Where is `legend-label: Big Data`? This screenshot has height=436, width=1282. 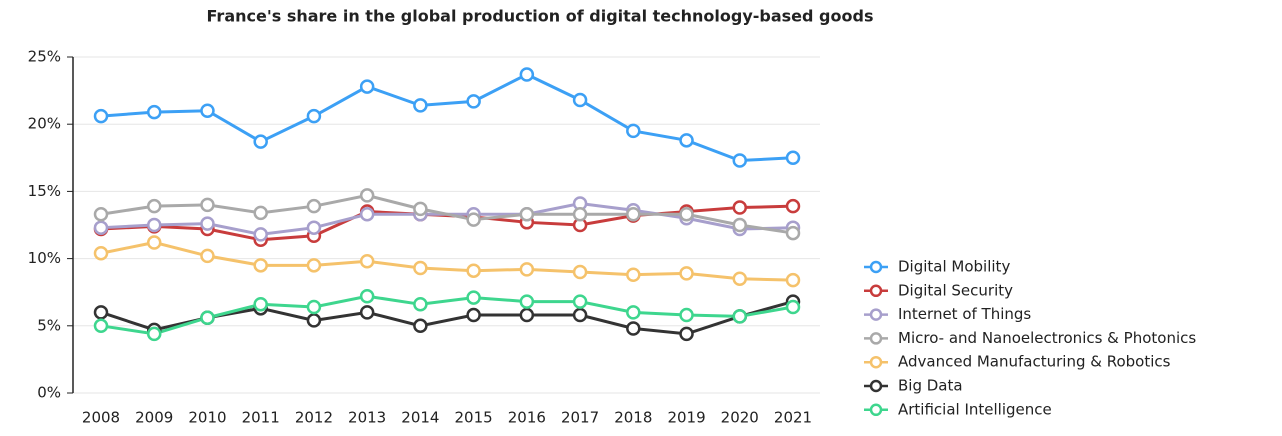 legend-label: Big Data is located at coordinates (930, 386).